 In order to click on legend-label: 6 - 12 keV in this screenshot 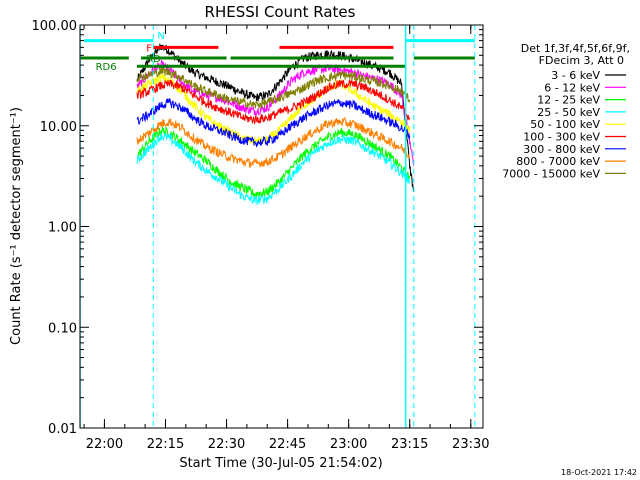, I will do `click(572, 87)`.